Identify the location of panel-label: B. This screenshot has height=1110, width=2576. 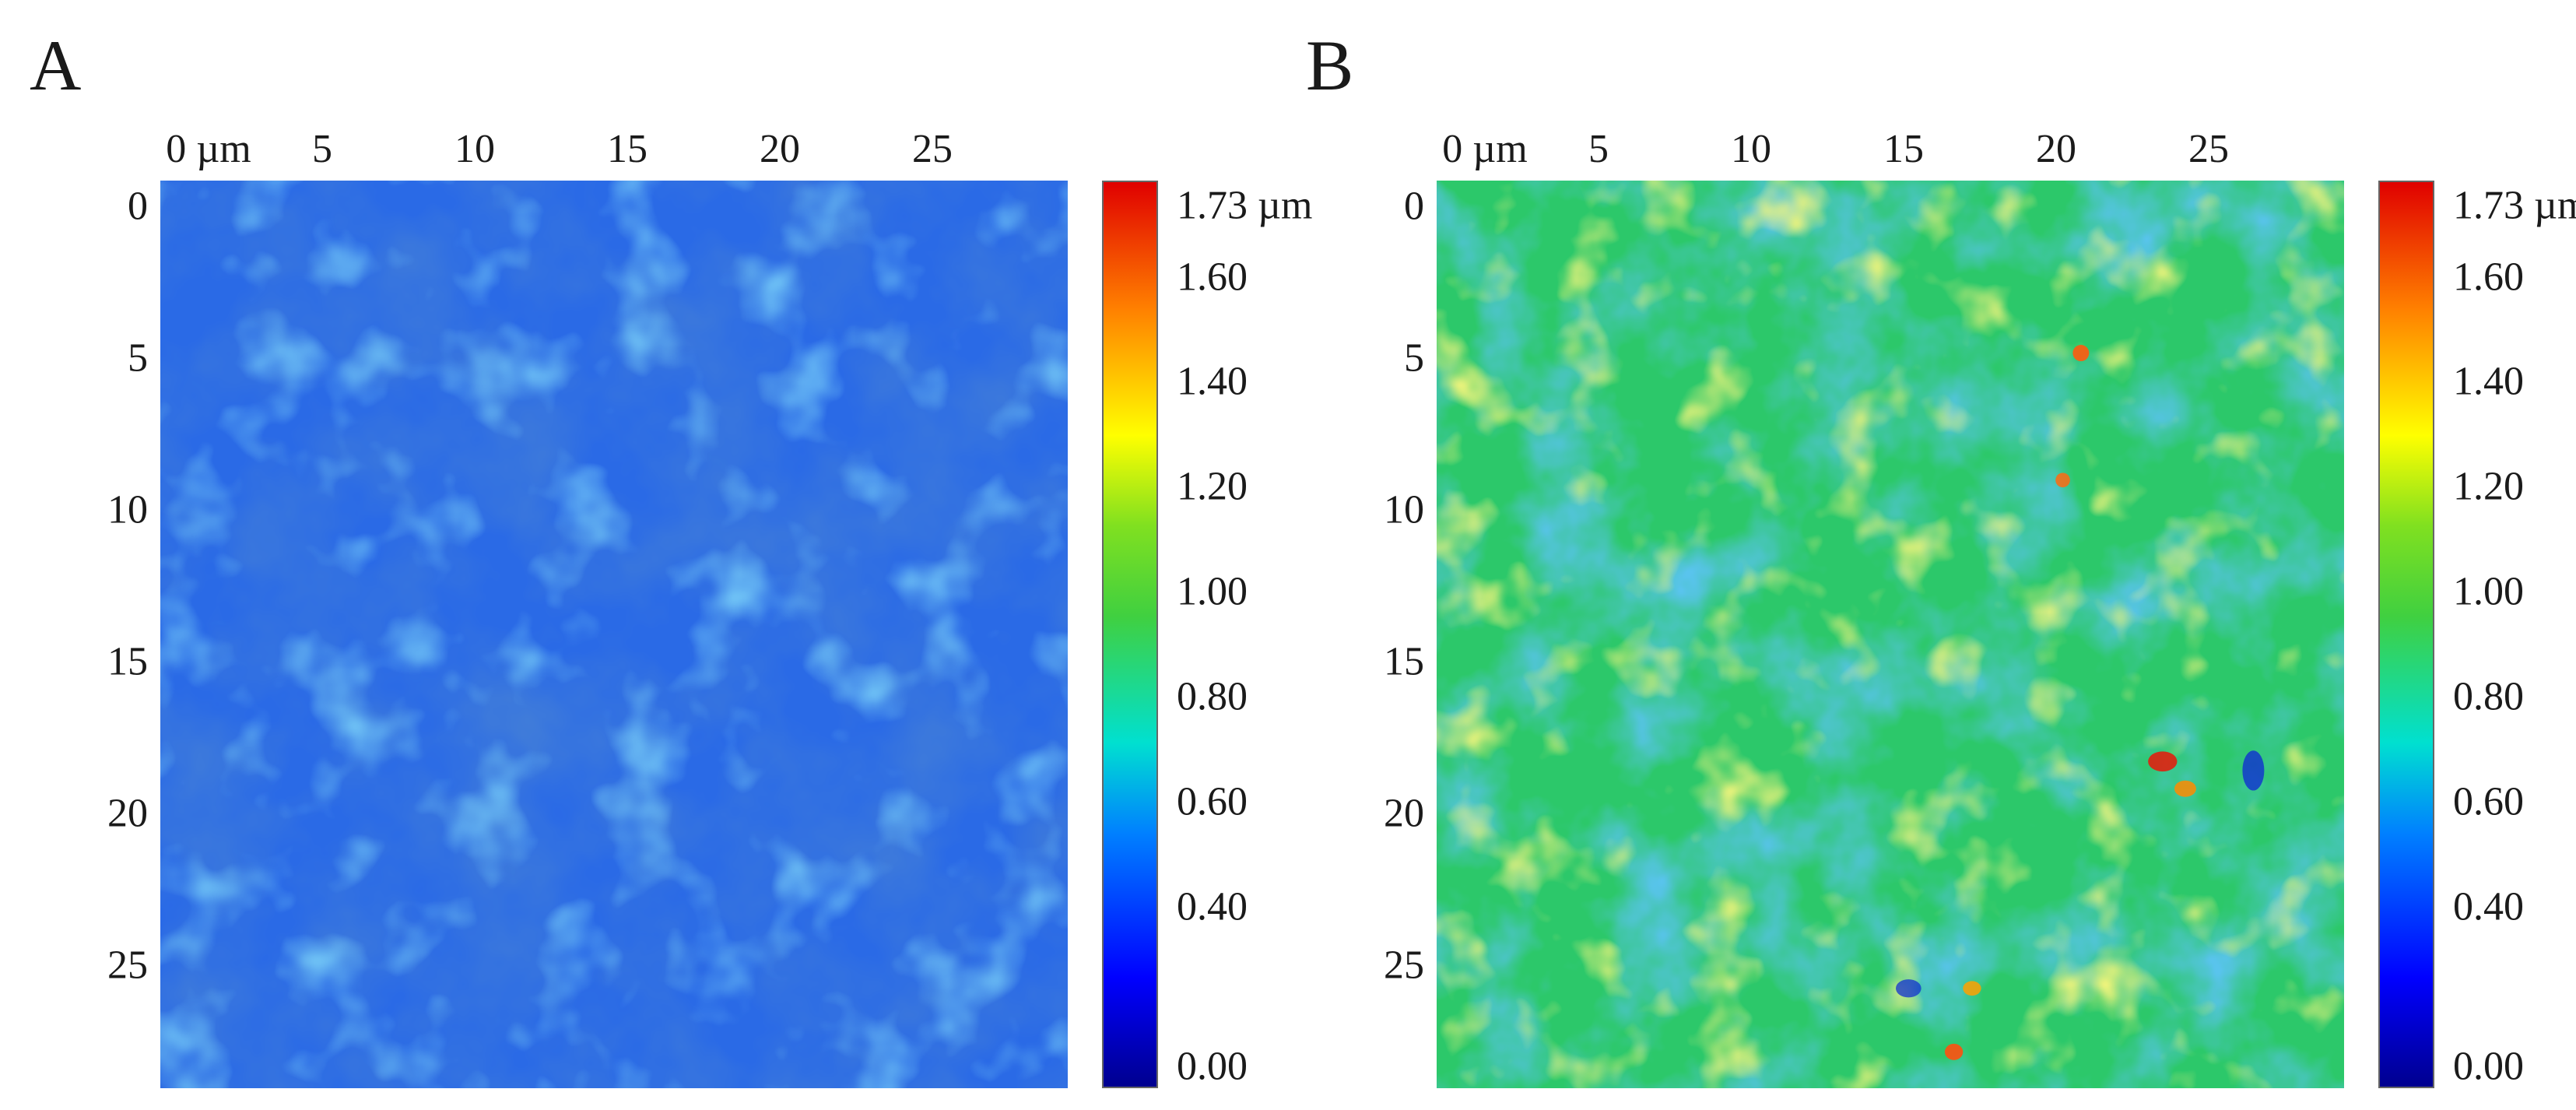
(1330, 65).